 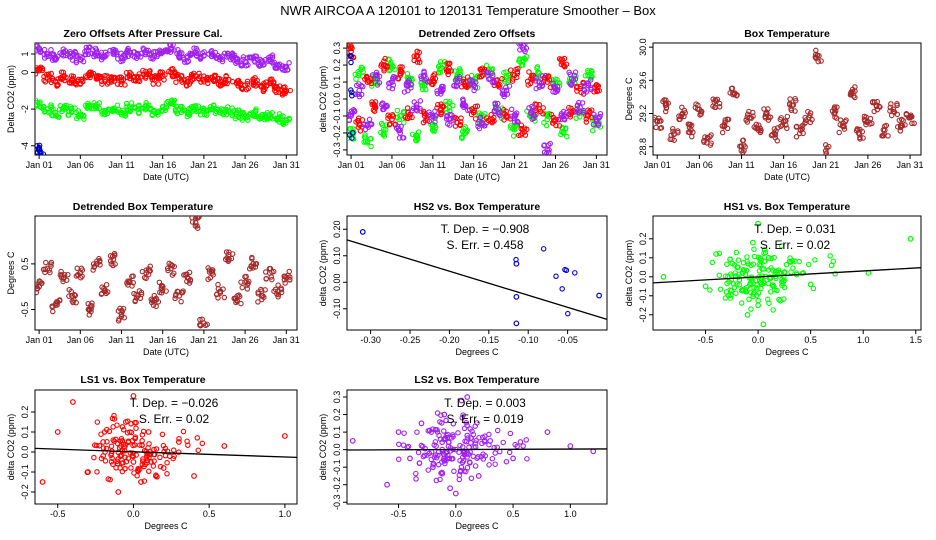 What do you see at coordinates (399, 514) in the screenshot?
I see `ls2-vs-box-x-tick-label: -0.5` at bounding box center [399, 514].